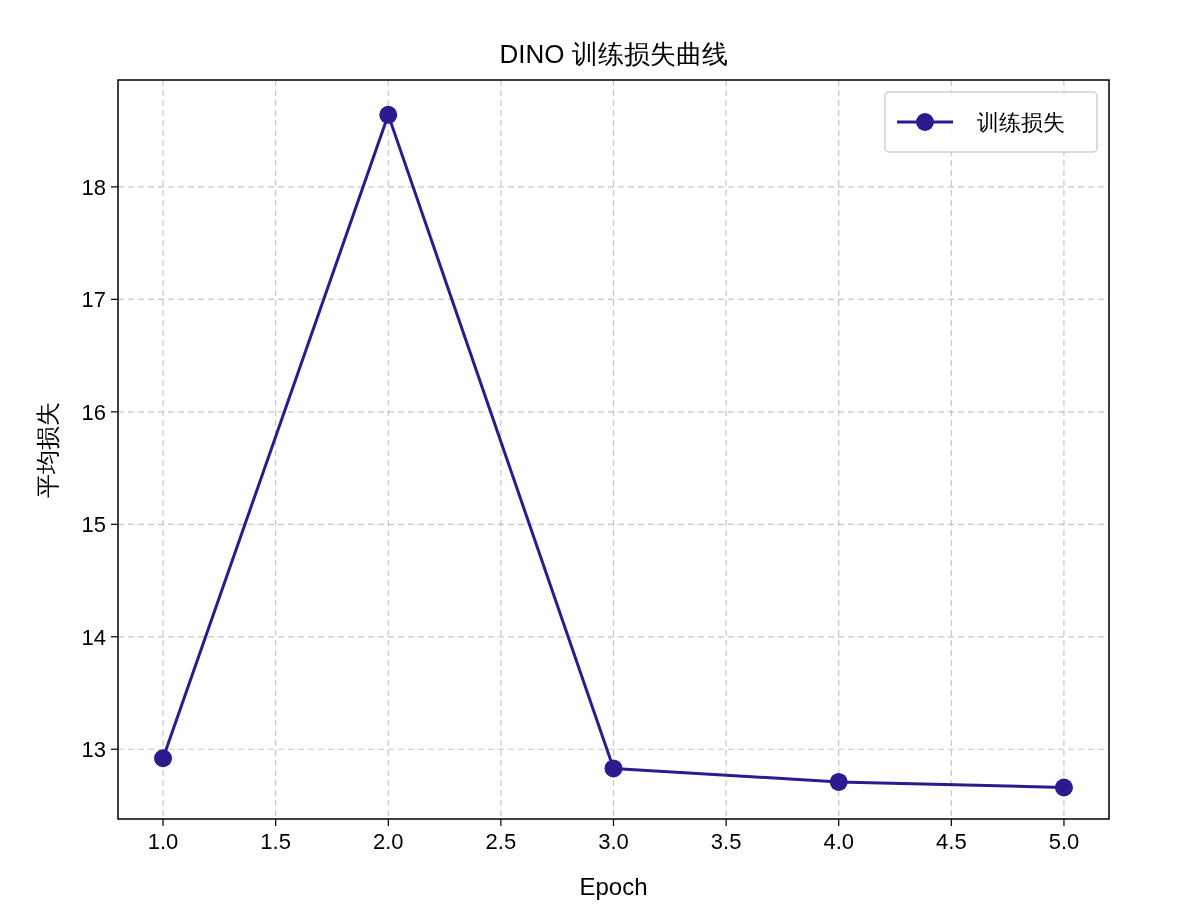 The height and width of the screenshot is (922, 1192). I want to click on x-tick-label: 2.5, so click(501, 841).